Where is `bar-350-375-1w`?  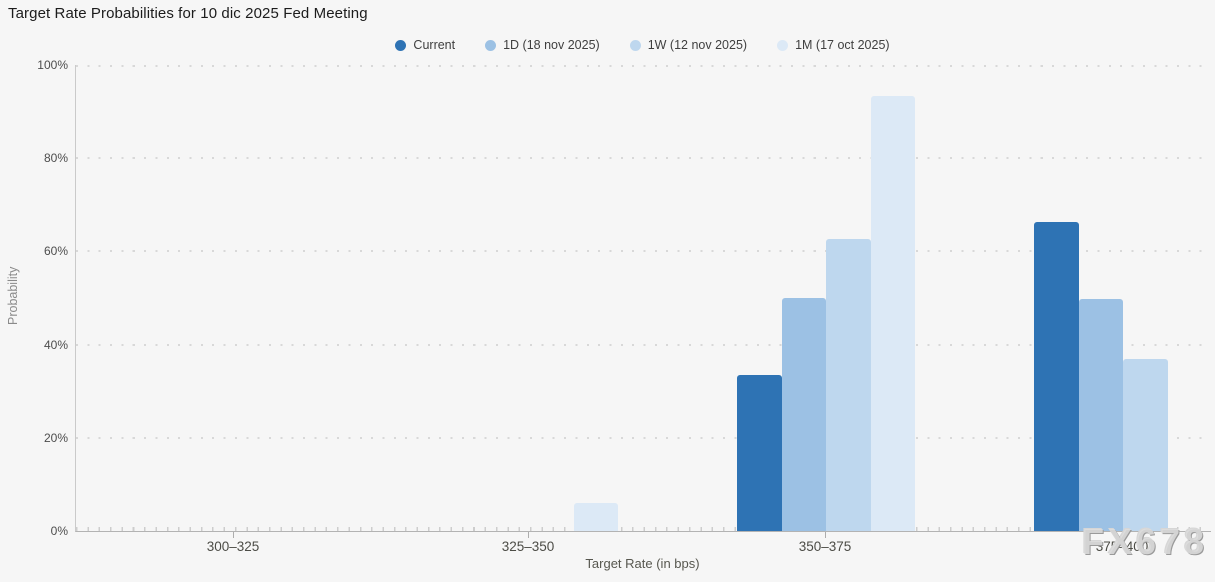
bar-350-375-1w is located at coordinates (848, 384).